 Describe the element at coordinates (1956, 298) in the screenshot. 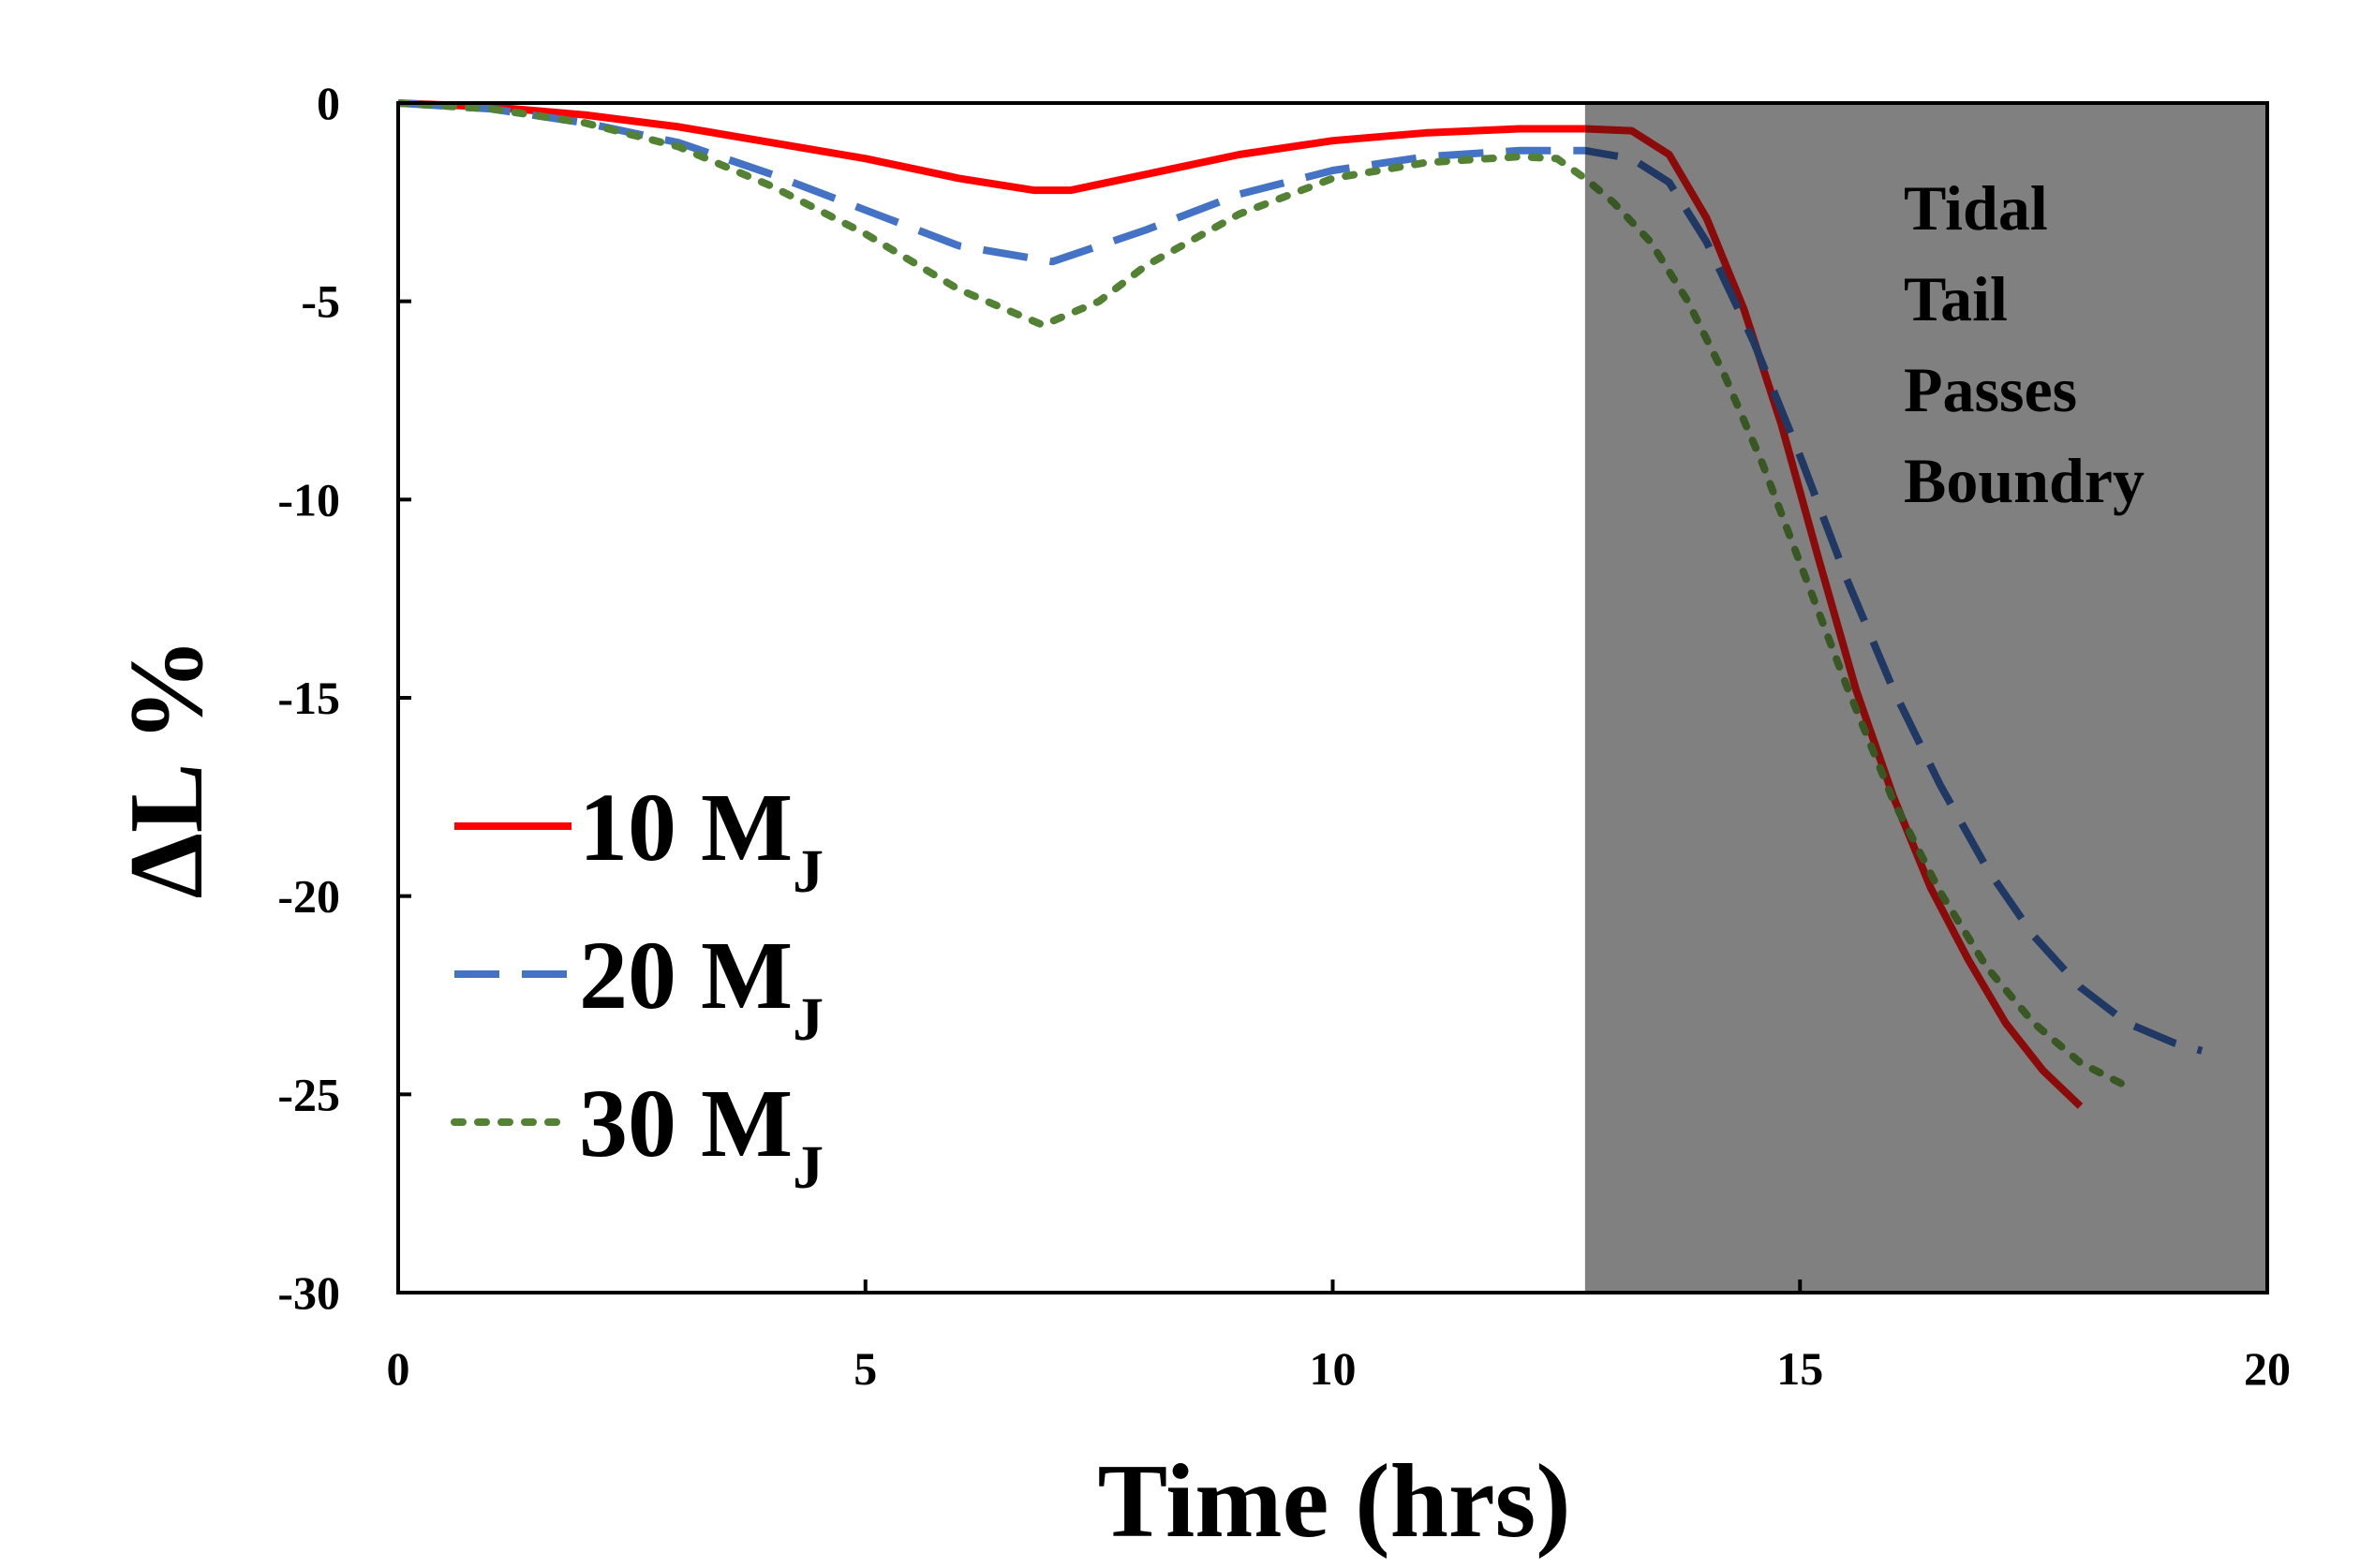

I see `shaded-region-label-line: Tail` at that location.